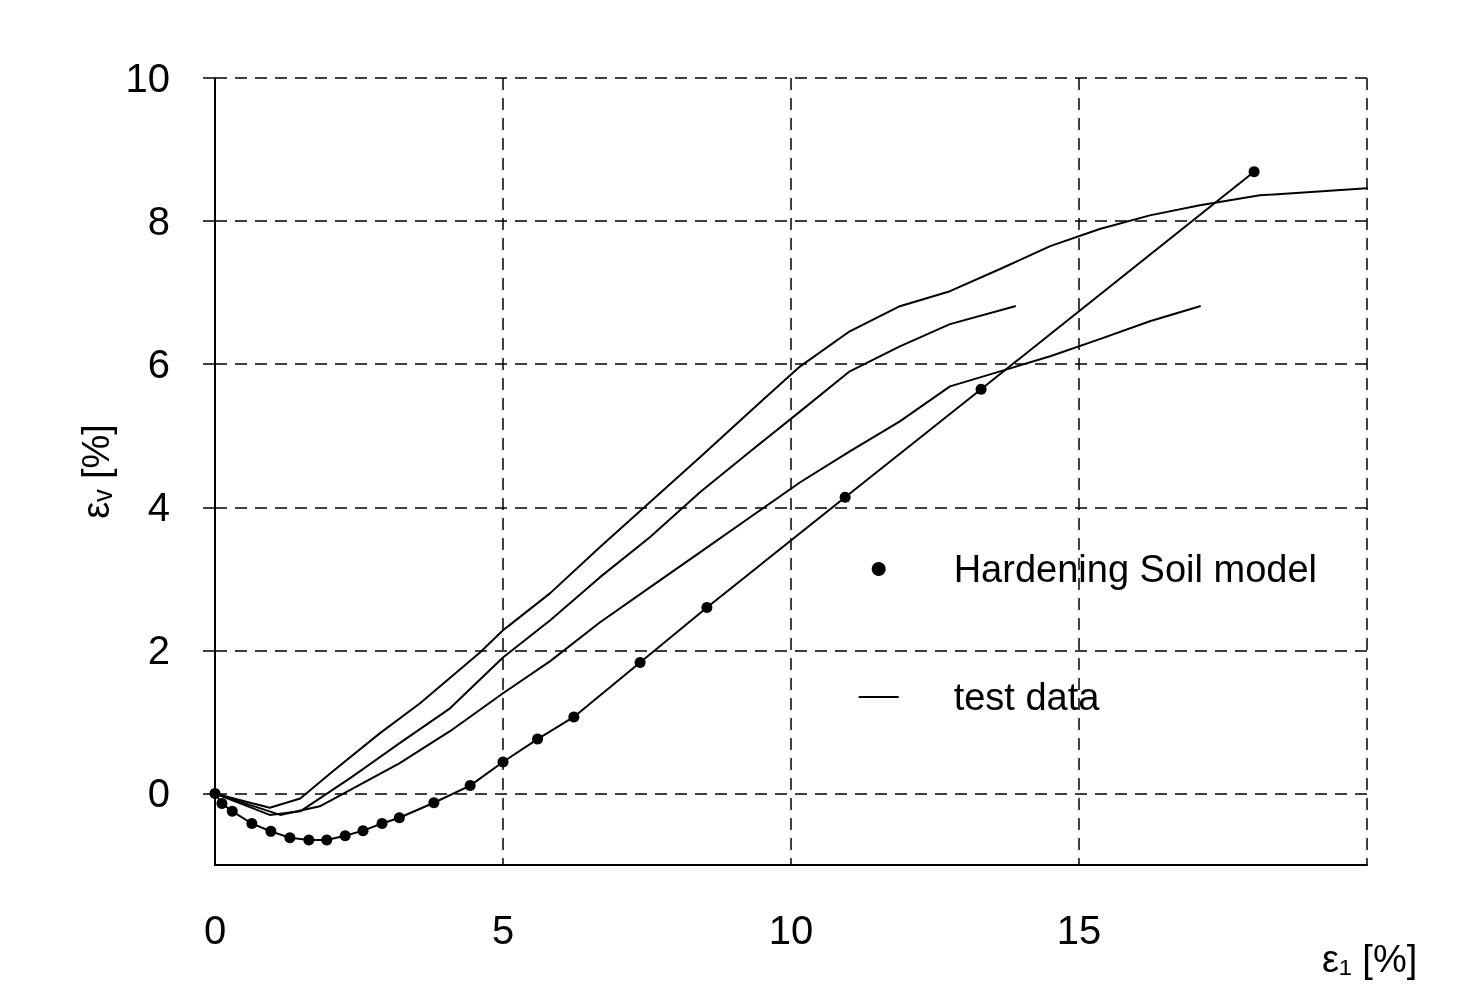 The height and width of the screenshot is (1000, 1472). I want to click on x-tick-label: 15, so click(1079, 930).